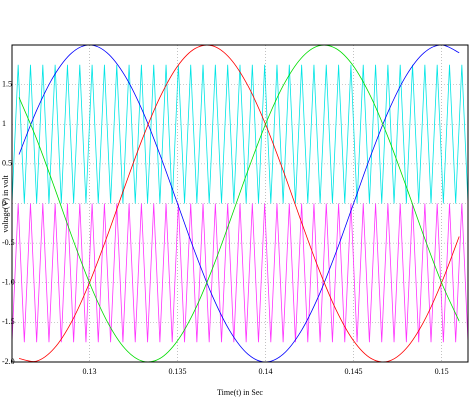 This screenshot has width=474, height=410. What do you see at coordinates (442, 371) in the screenshot?
I see `x-tick-label: 0.15` at bounding box center [442, 371].